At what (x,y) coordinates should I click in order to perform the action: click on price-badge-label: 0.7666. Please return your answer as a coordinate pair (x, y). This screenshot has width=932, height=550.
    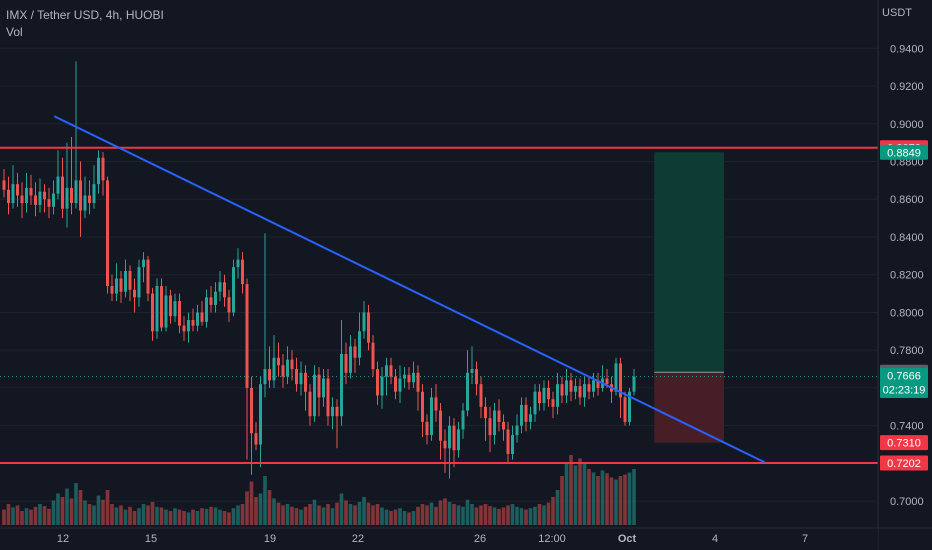
    Looking at the image, I should click on (904, 376).